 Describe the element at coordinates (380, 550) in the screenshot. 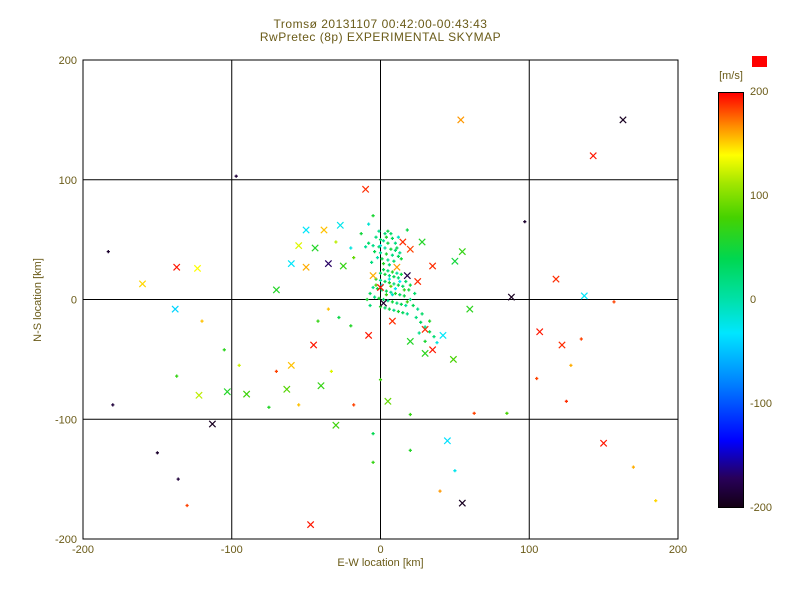

I see `x-tick-label: 0` at that location.